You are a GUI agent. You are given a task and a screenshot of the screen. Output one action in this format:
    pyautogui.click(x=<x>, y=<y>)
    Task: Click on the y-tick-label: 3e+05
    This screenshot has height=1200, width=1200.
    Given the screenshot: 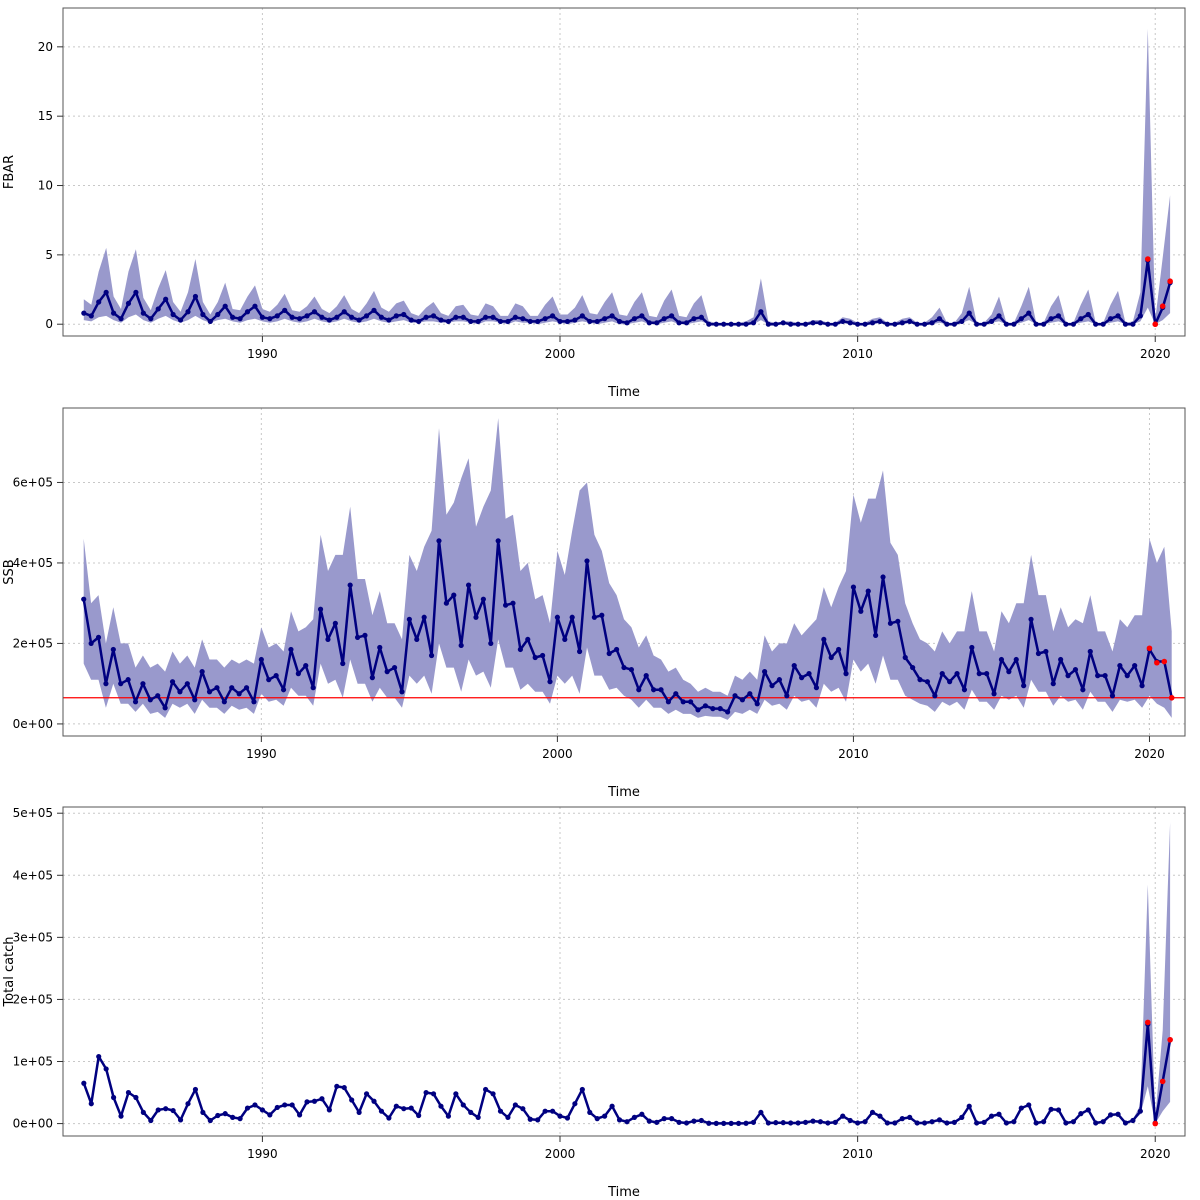 What is the action you would take?
    pyautogui.click(x=33, y=937)
    